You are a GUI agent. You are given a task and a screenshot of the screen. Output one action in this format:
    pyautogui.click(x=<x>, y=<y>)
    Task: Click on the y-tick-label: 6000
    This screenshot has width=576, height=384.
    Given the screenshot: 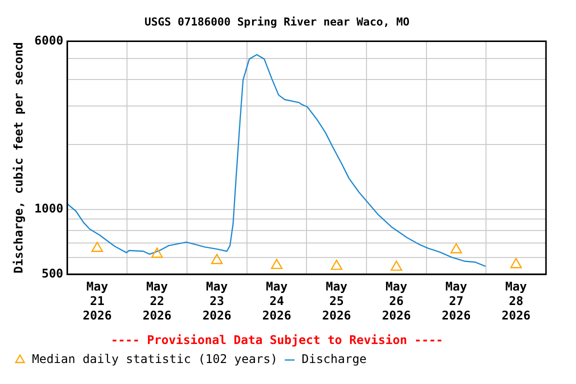 What is the action you would take?
    pyautogui.click(x=49, y=40)
    